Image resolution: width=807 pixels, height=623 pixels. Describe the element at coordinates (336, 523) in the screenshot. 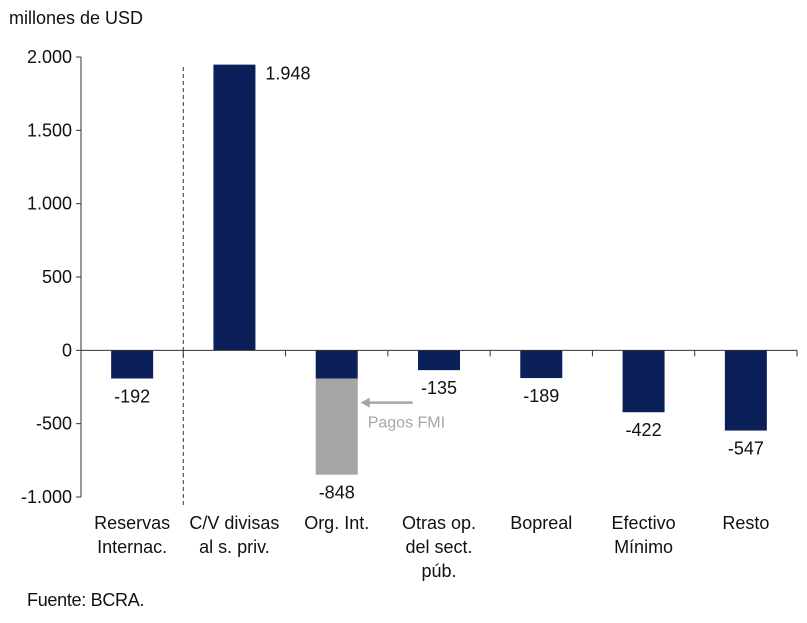

I see `category-label: Org. Int.` at that location.